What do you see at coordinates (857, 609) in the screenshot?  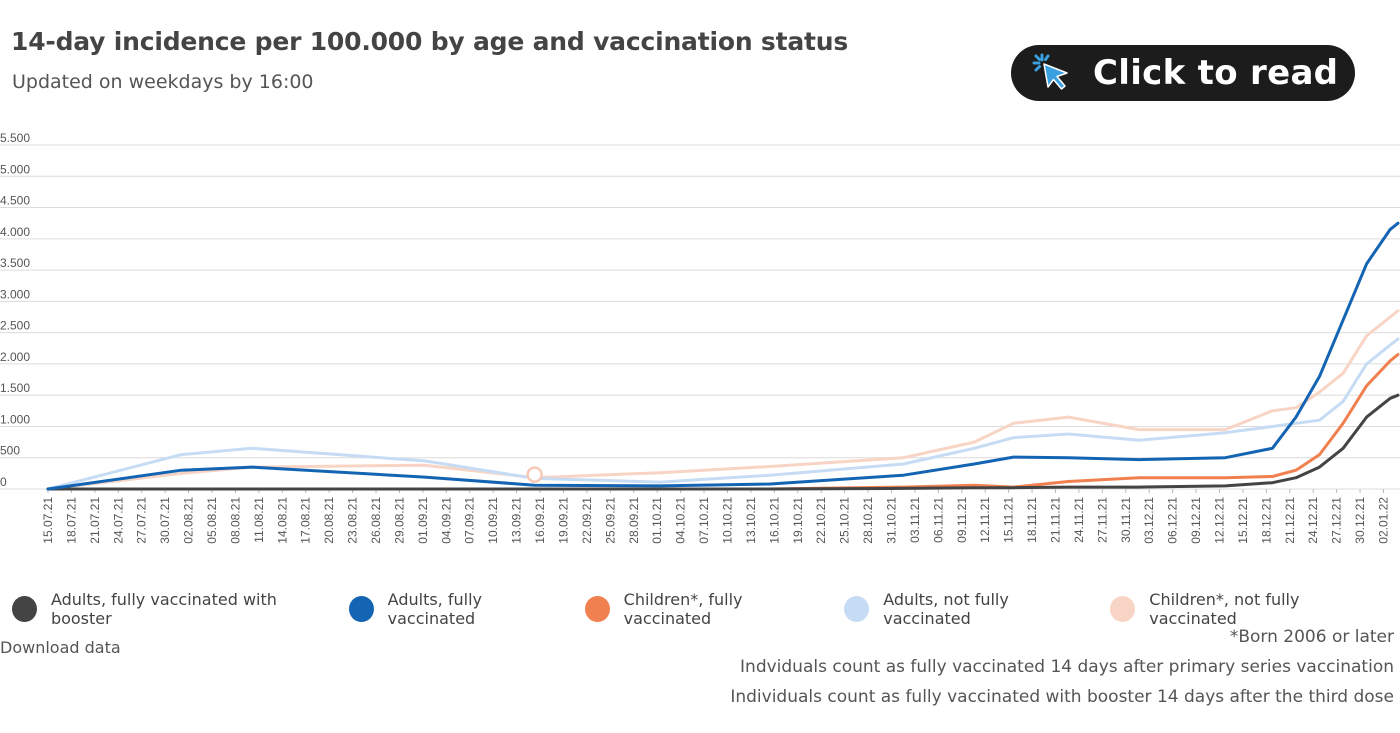 I see `legend-dot-adults-not-vaccinated` at bounding box center [857, 609].